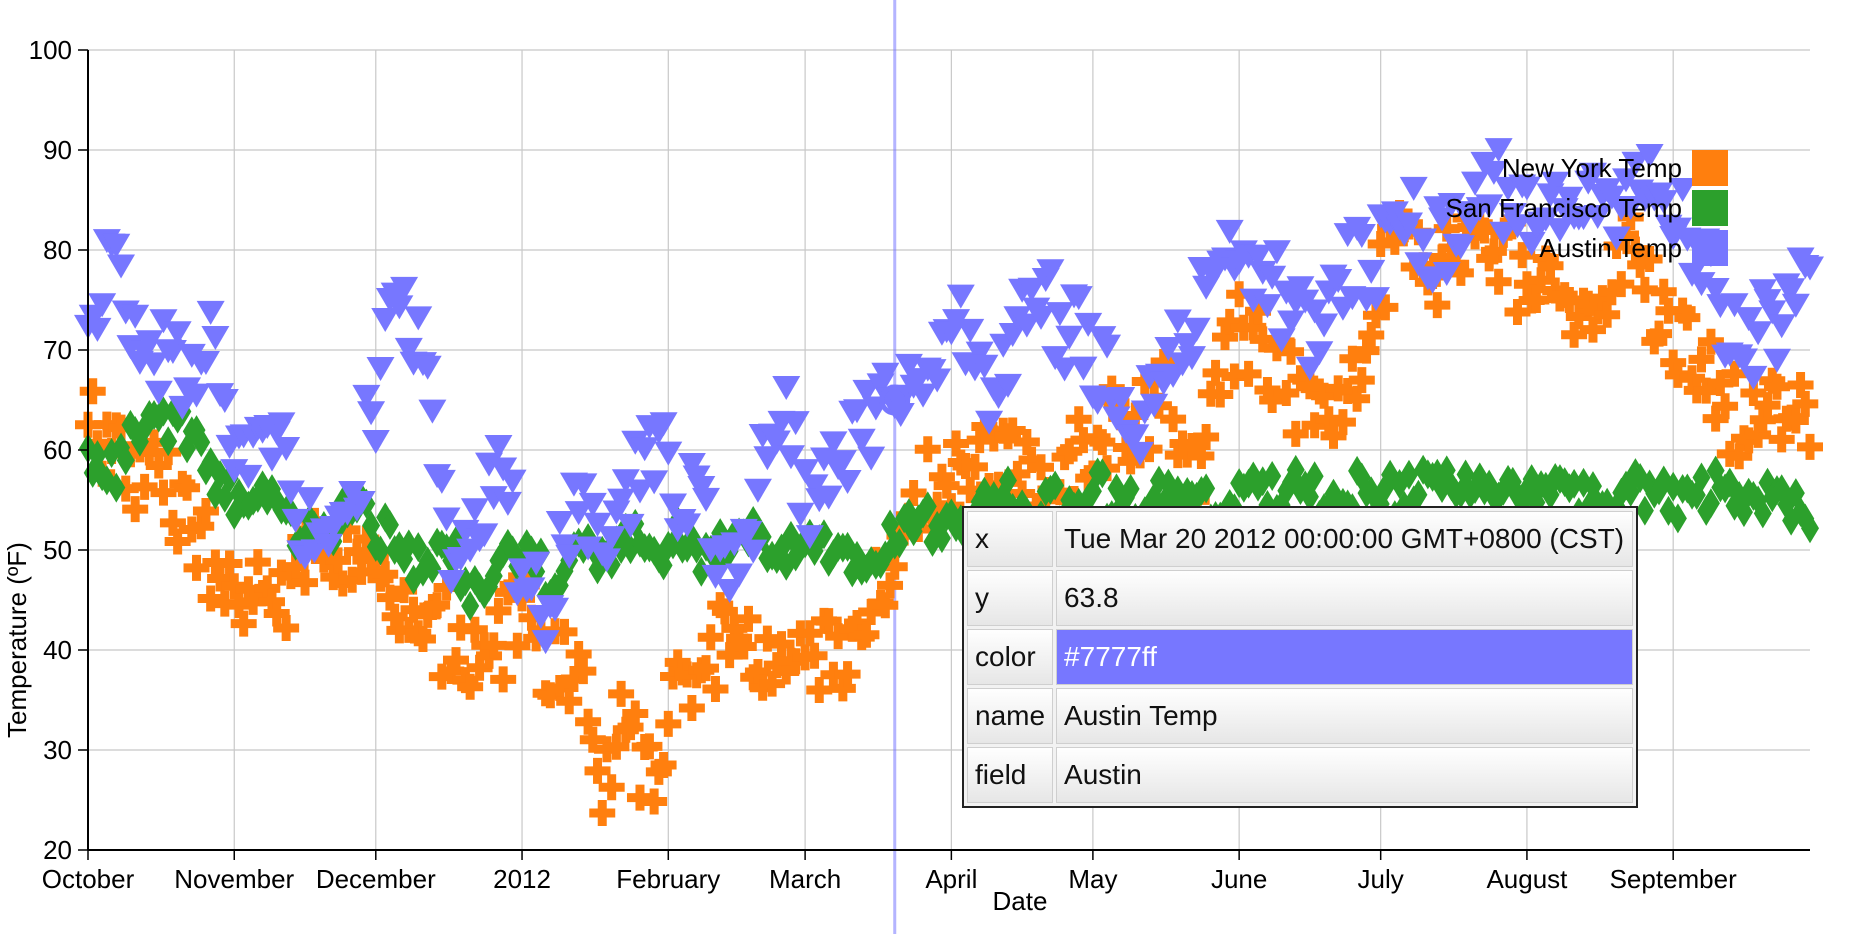 This screenshot has width=1868, height=934. Describe the element at coordinates (1239, 879) in the screenshot. I see `x-tick-label: June` at that location.